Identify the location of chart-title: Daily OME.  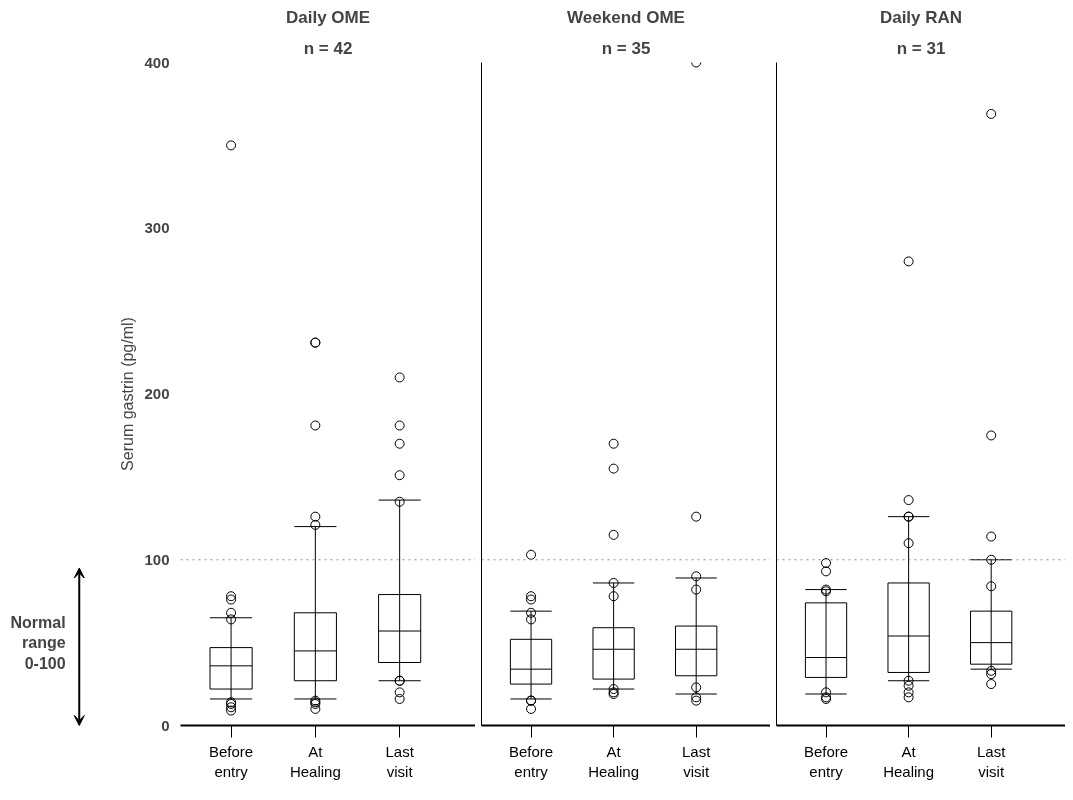
(328, 17).